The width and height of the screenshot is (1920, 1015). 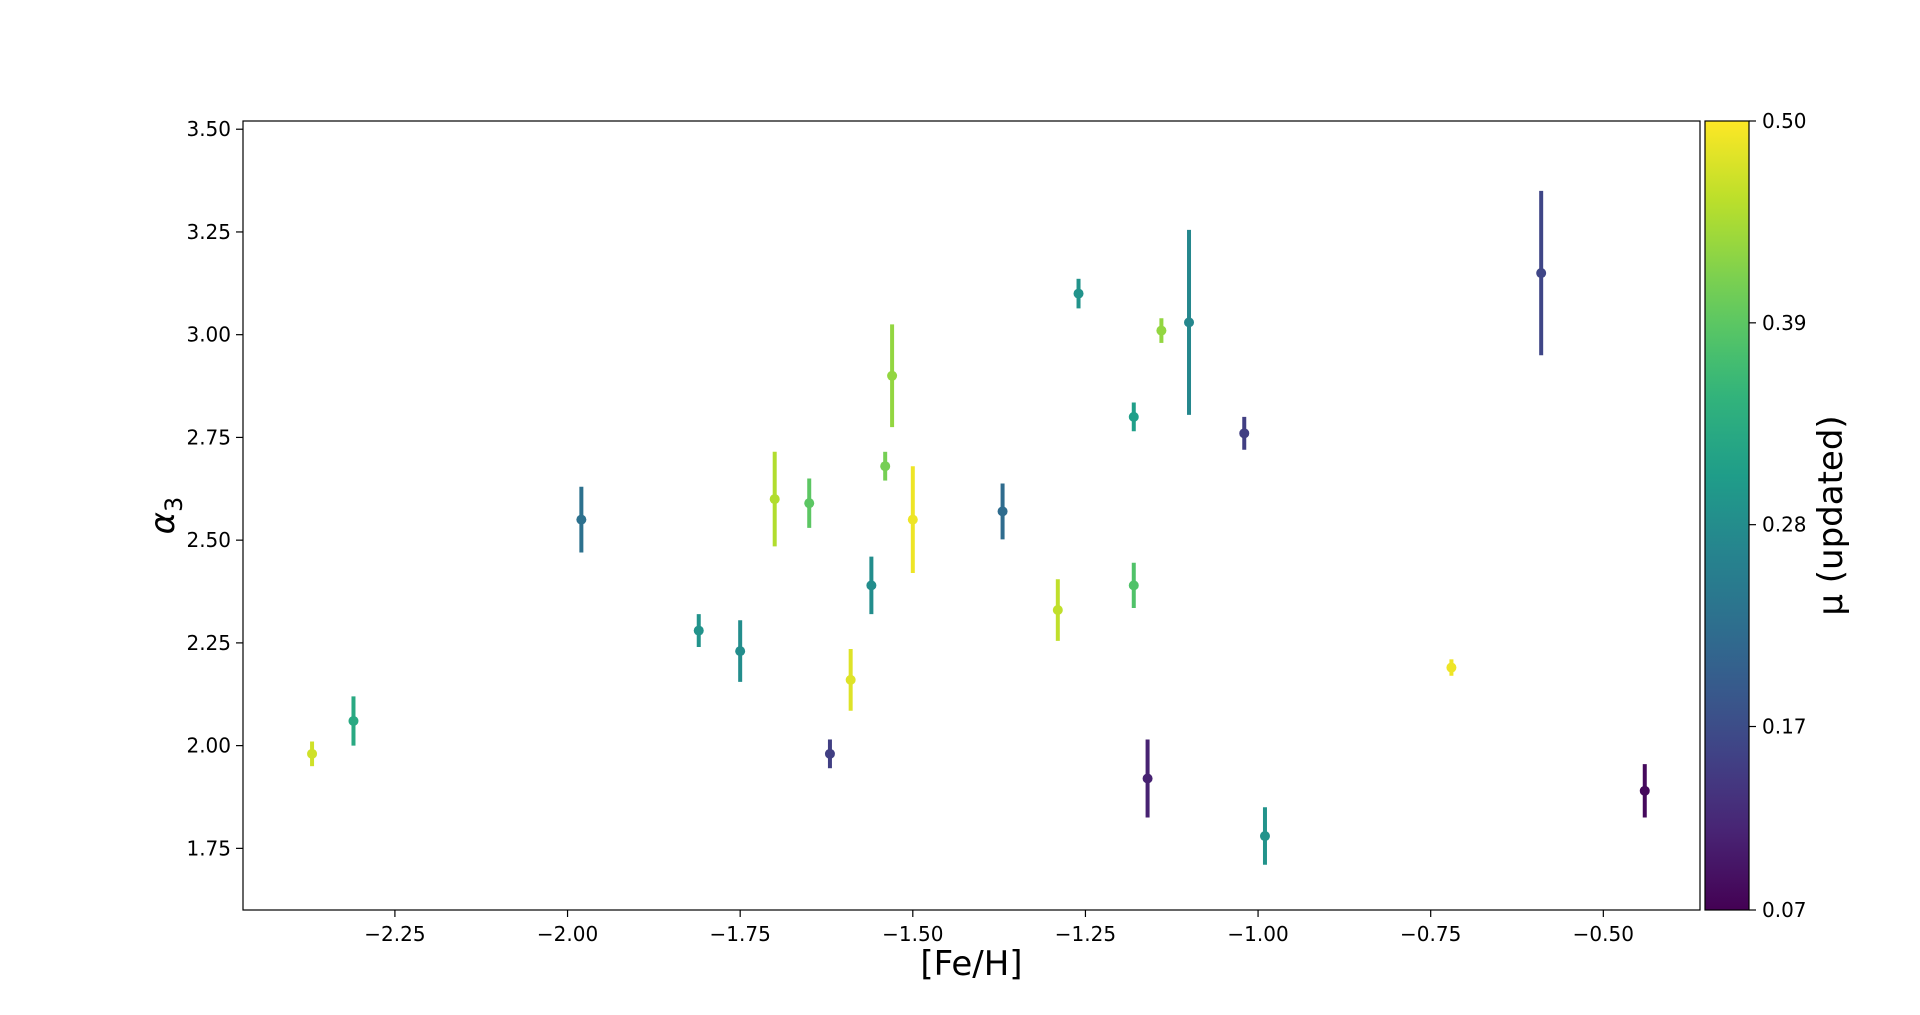 What do you see at coordinates (1257, 934) in the screenshot?
I see `x-tick-label: −1.00` at bounding box center [1257, 934].